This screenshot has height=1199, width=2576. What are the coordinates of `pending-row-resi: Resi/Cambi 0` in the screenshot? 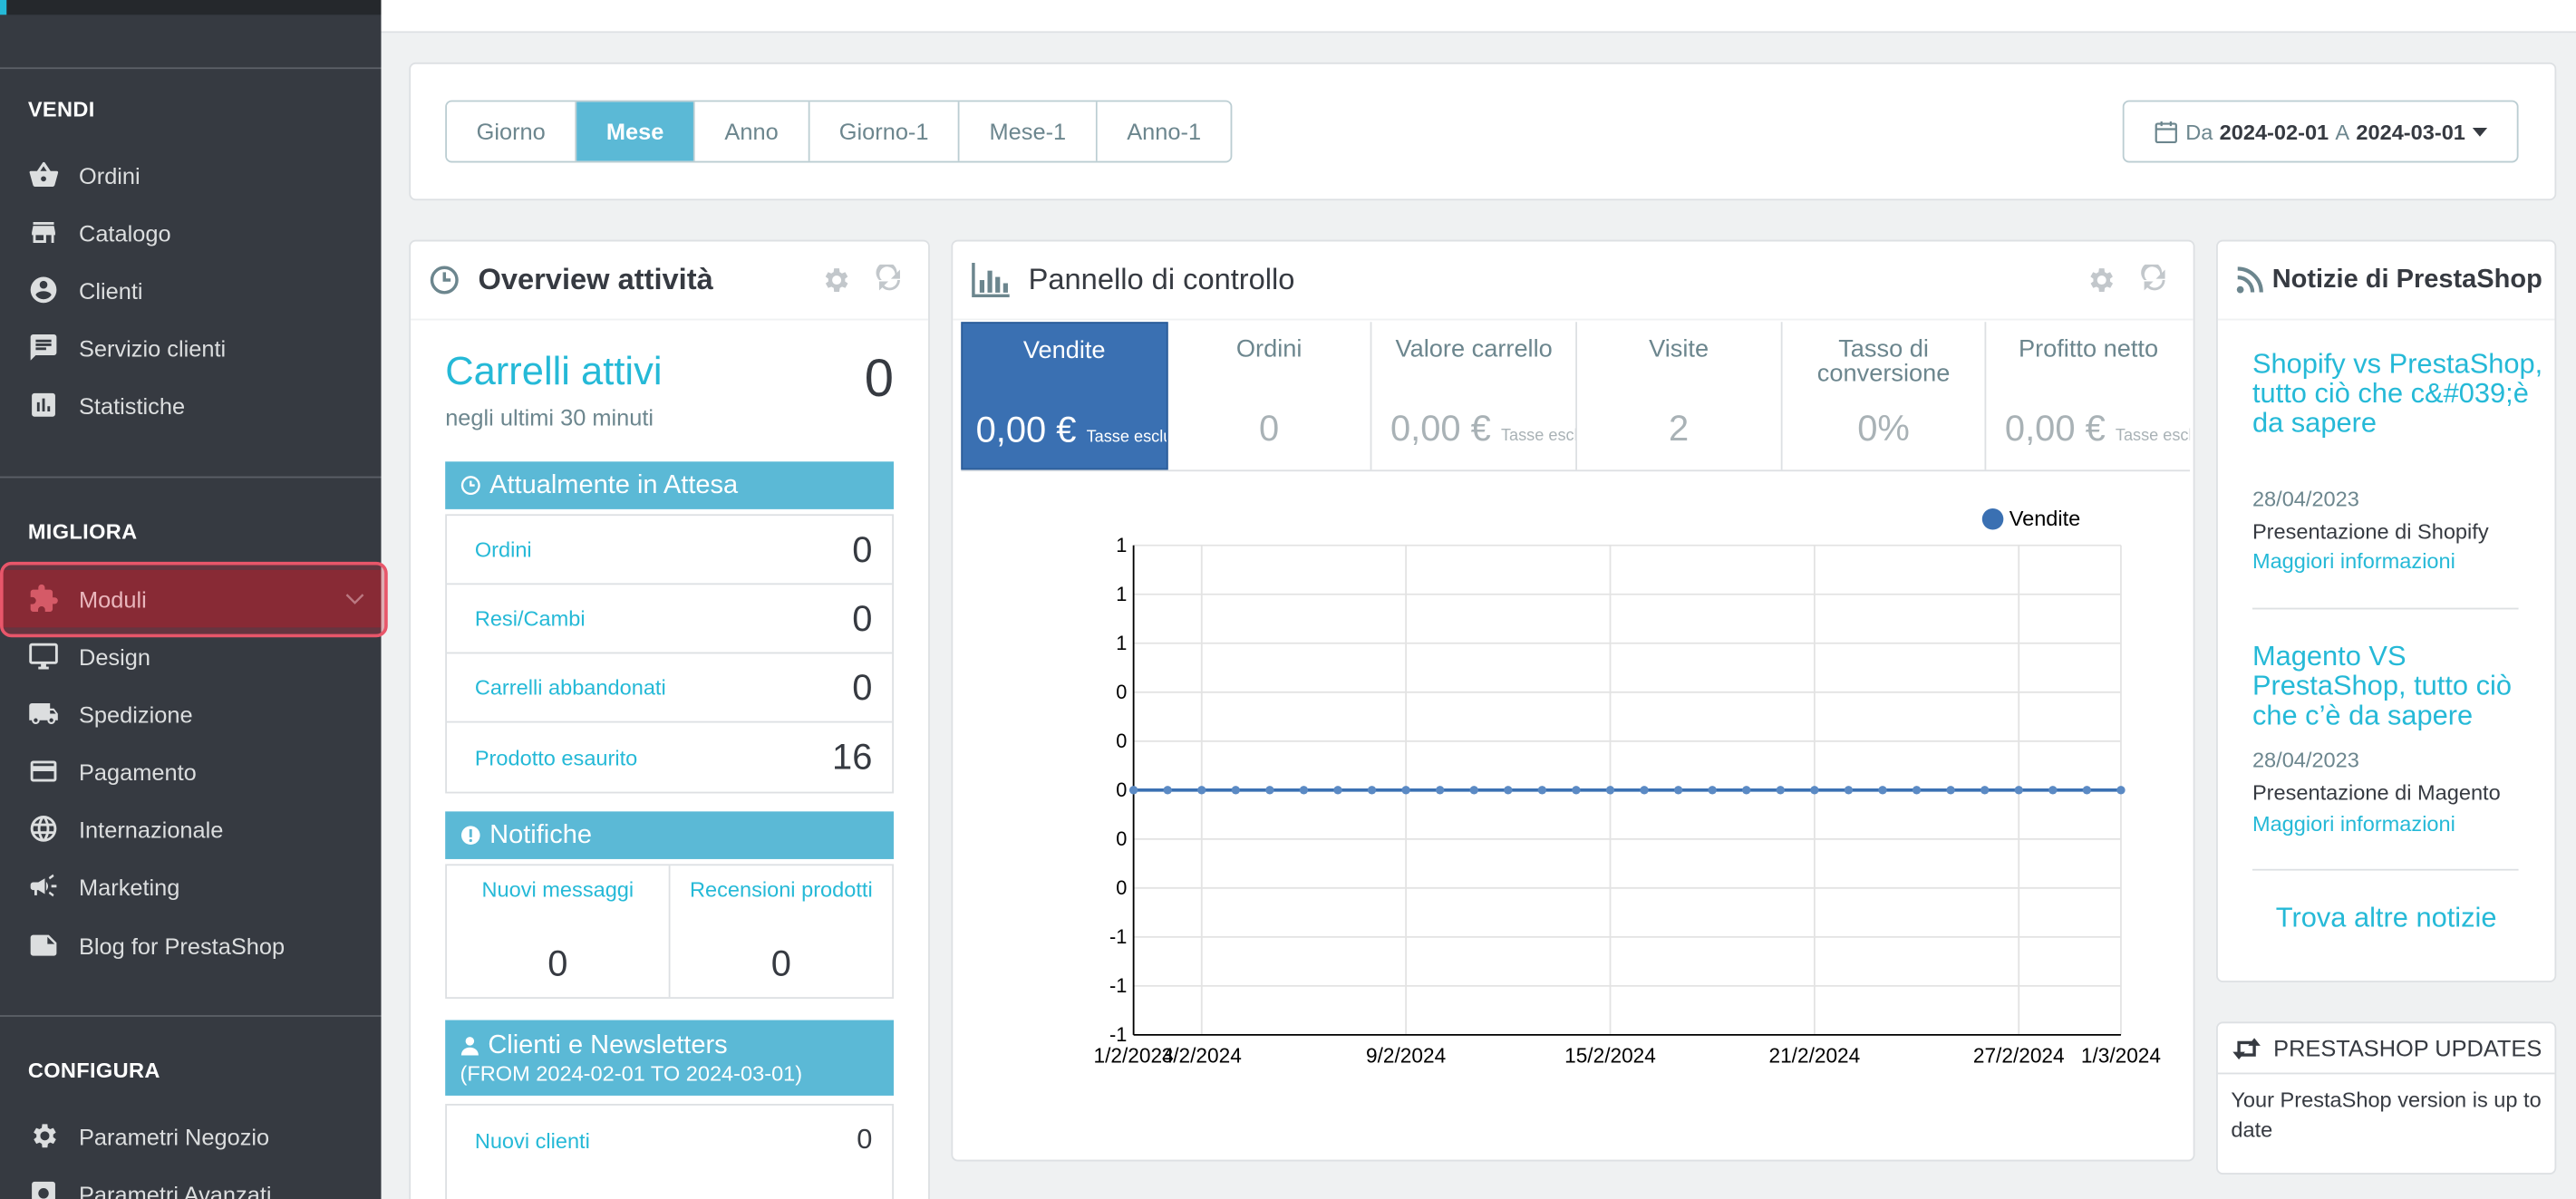 It's located at (670, 619).